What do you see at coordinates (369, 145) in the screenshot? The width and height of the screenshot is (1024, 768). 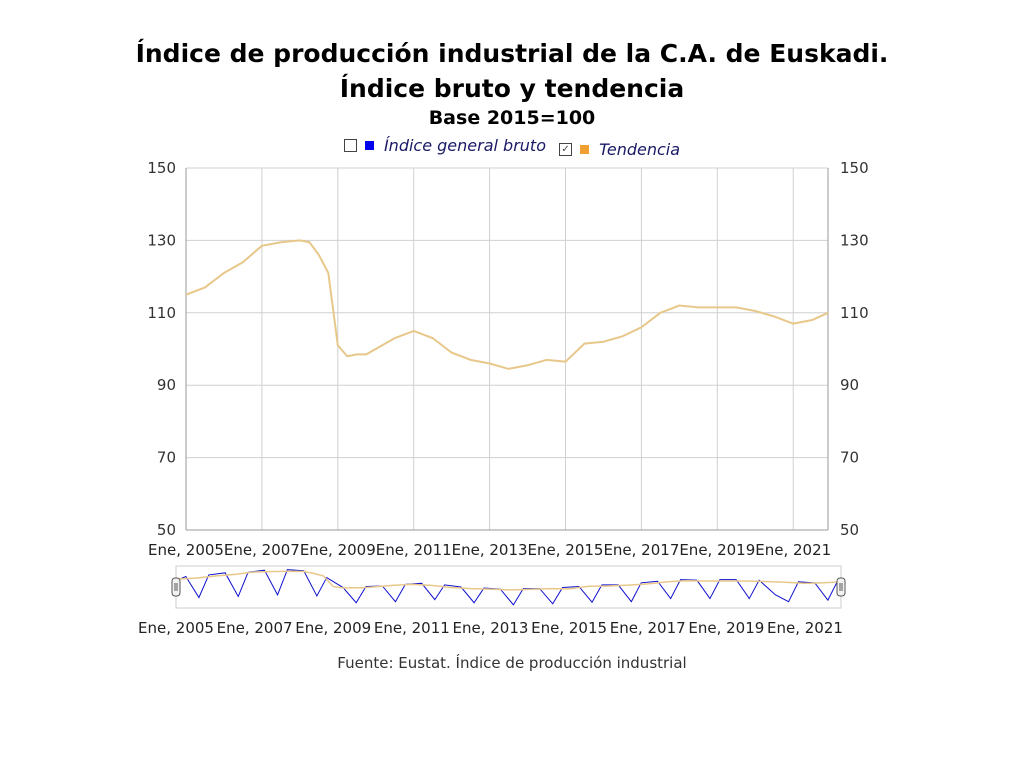 I see `legend-swatch-raw-index` at bounding box center [369, 145].